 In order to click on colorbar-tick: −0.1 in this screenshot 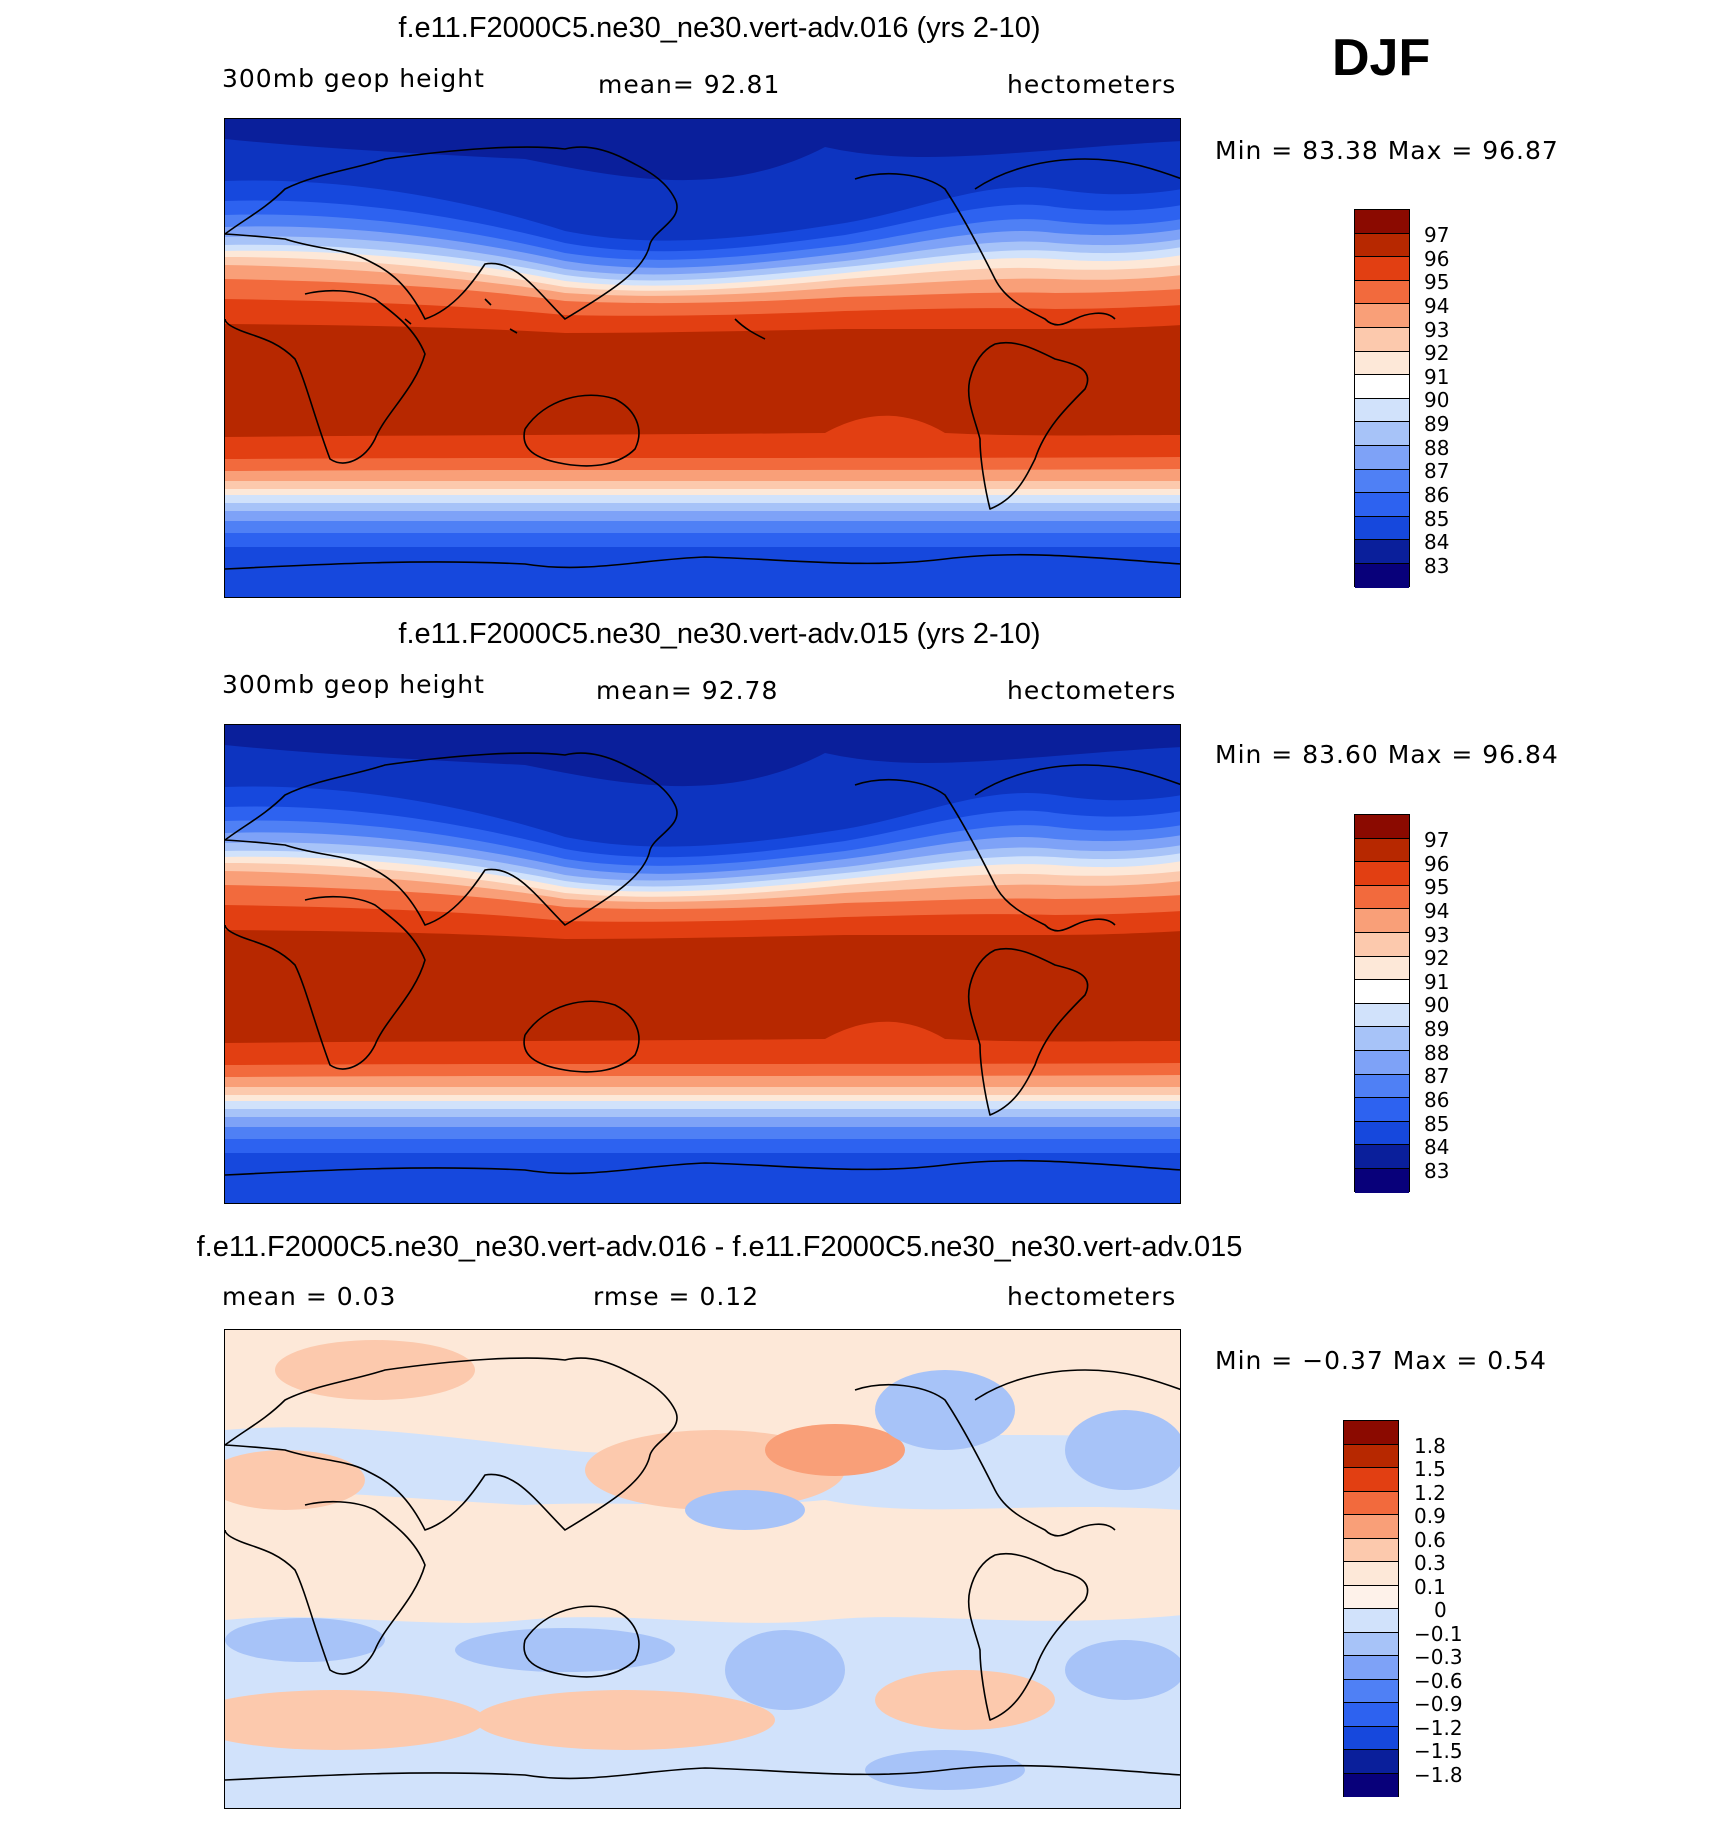, I will do `click(1438, 1634)`.